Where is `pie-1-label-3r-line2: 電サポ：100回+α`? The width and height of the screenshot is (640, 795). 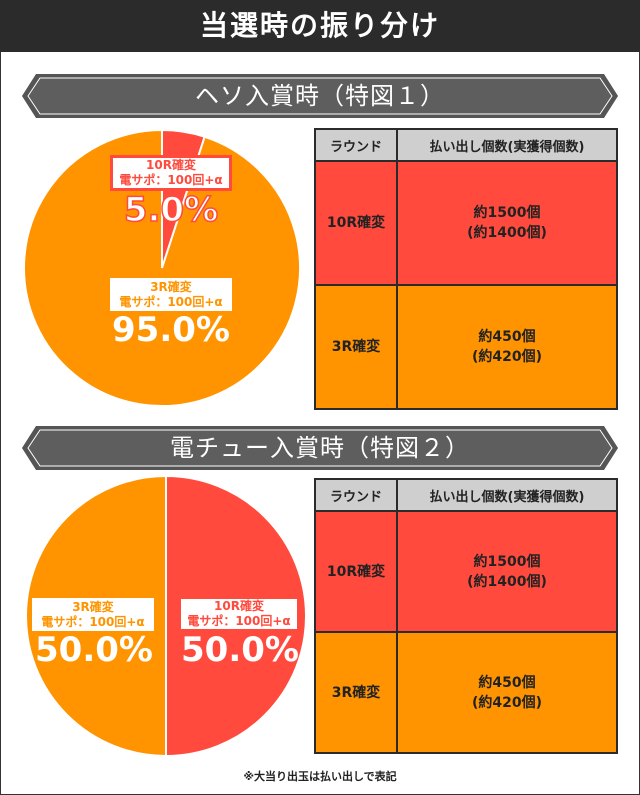 pie-1-label-3r-line2: 電サポ：100回+α is located at coordinates (171, 302).